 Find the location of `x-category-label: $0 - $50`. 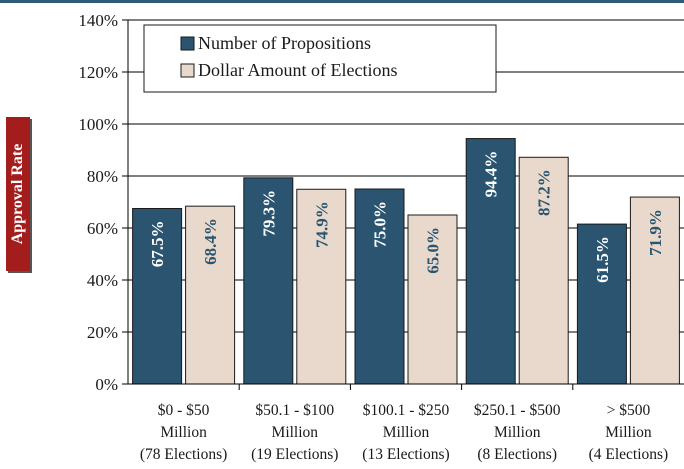

x-category-label: $0 - $50 is located at coordinates (184, 410).